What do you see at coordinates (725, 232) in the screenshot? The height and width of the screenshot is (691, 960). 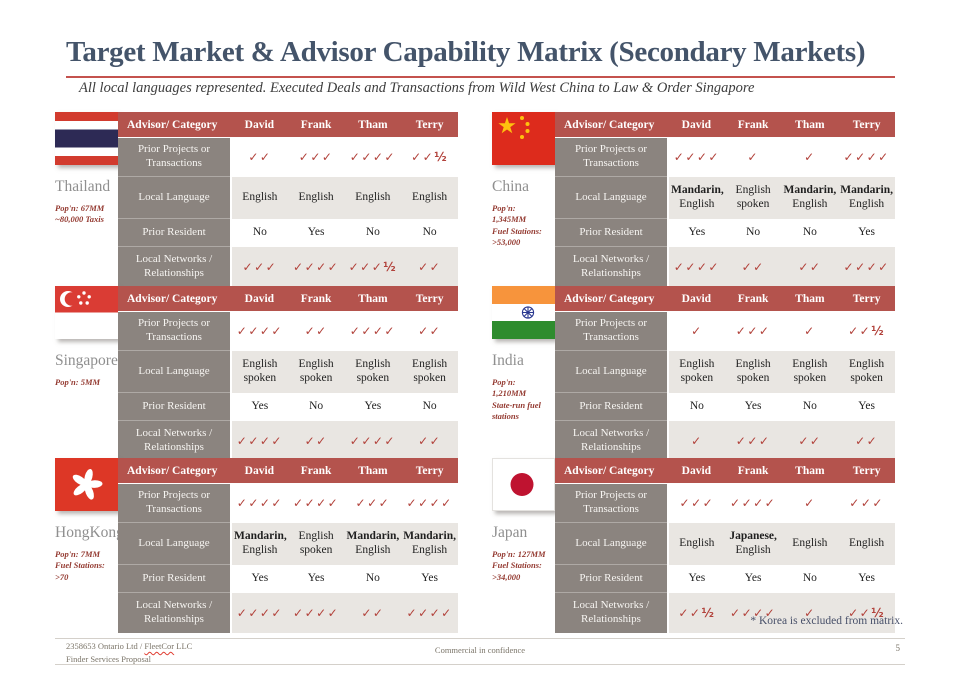 I see `row-resident: Prior Resident Yes No No Yes` at bounding box center [725, 232].